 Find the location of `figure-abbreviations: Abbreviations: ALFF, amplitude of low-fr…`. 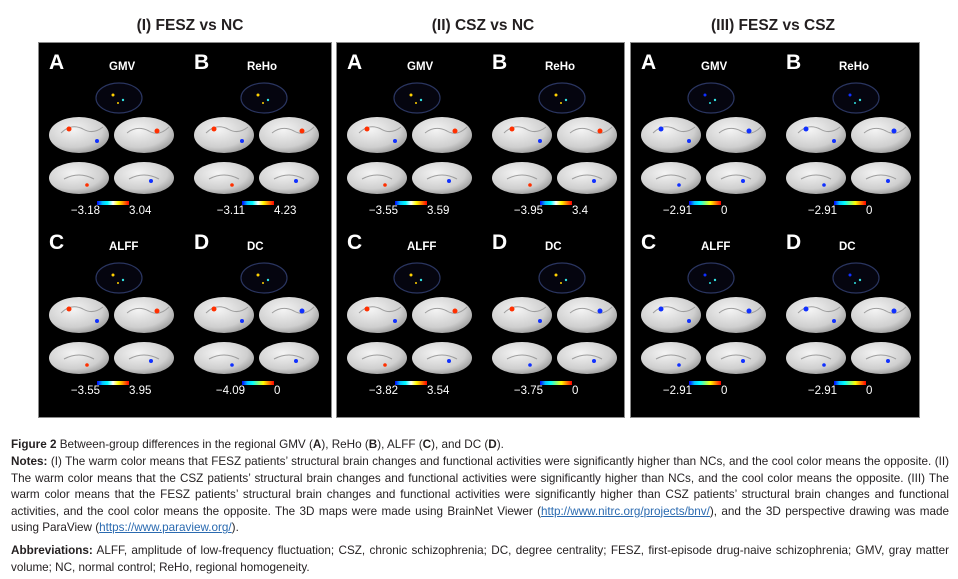

figure-abbreviations: Abbreviations: ALFF, amplitude of low-fr… is located at coordinates (480, 559).